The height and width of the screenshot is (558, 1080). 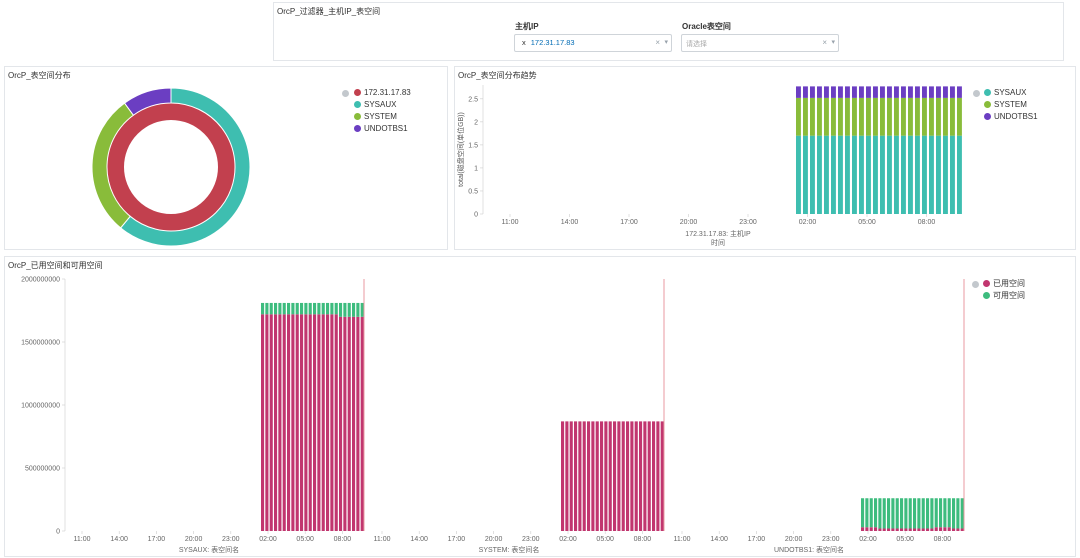 I want to click on x-tick-label: 08:00, so click(x=343, y=539).